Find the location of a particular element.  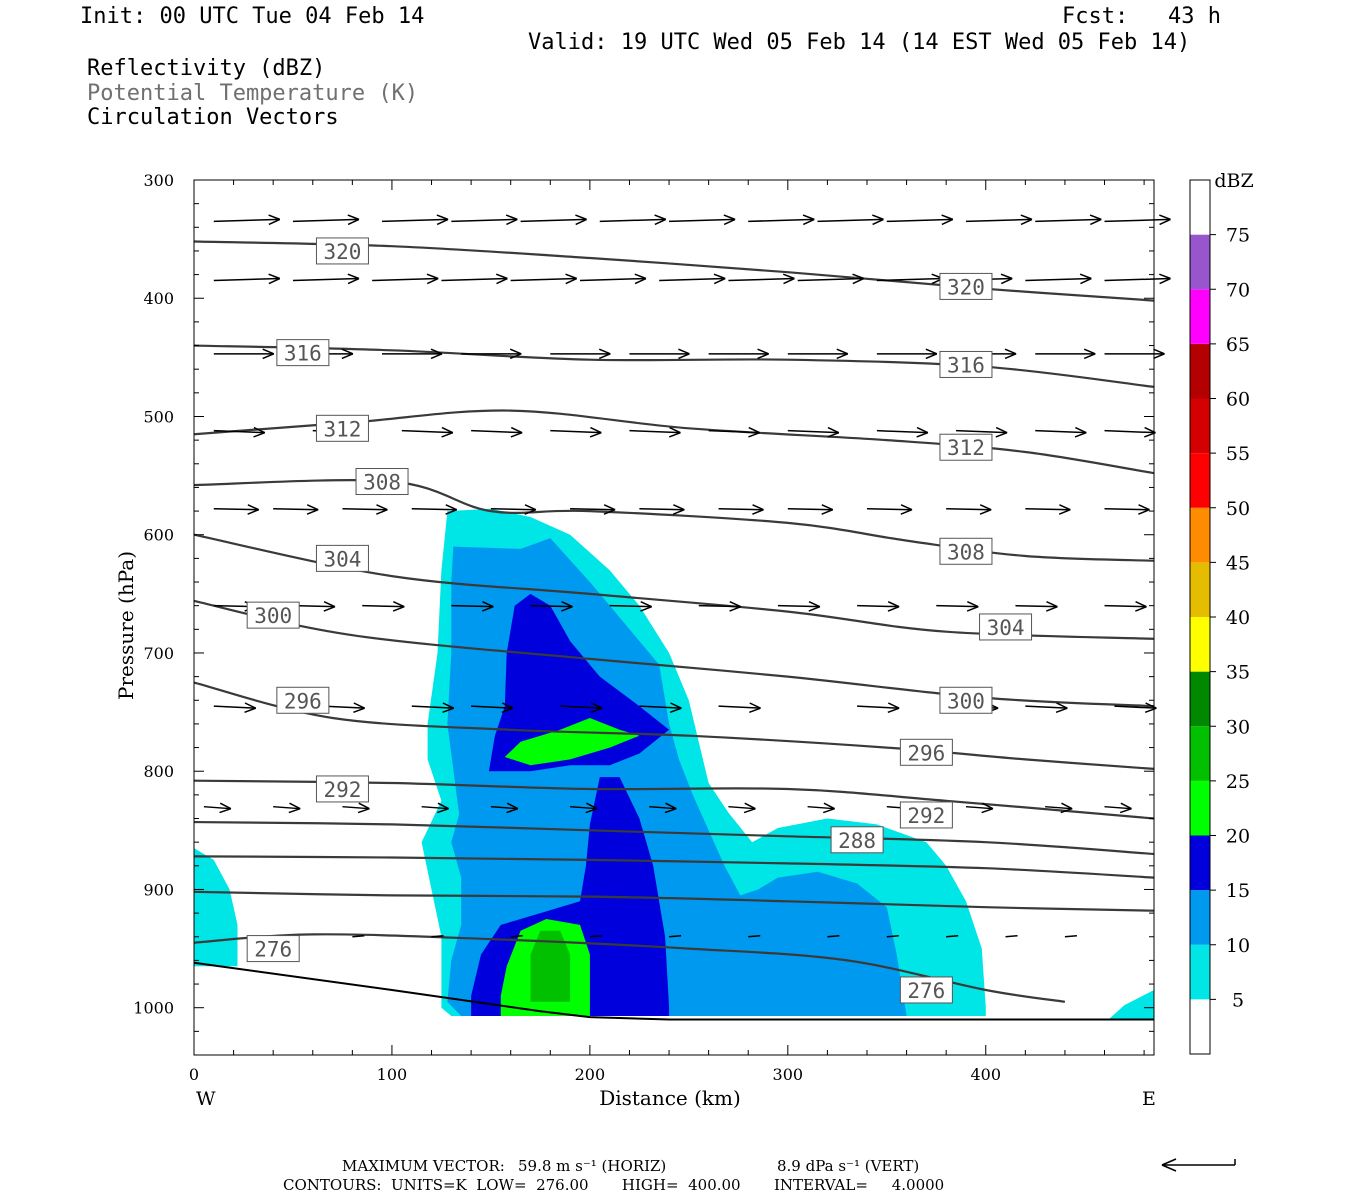

colorbar-label: 10 is located at coordinates (1238, 946).